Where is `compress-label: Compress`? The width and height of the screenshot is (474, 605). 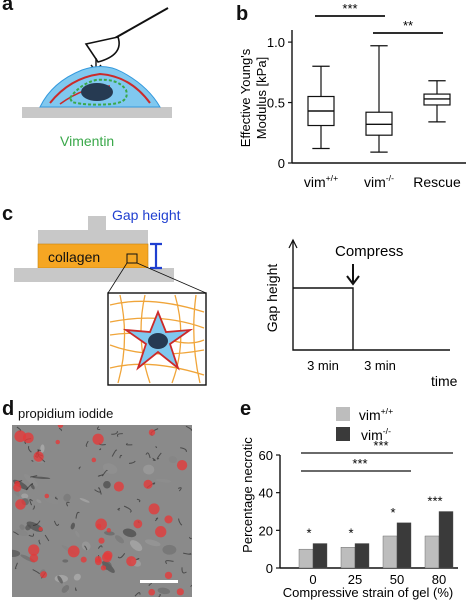 compress-label: Compress is located at coordinates (369, 251).